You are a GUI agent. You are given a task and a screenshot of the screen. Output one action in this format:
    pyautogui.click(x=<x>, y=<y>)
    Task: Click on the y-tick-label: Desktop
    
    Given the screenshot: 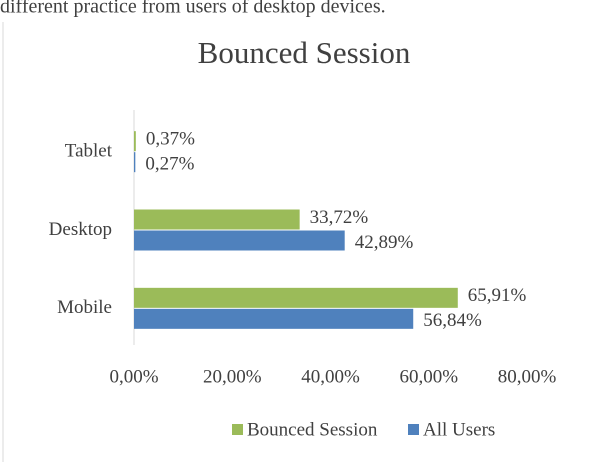 What is the action you would take?
    pyautogui.click(x=80, y=229)
    